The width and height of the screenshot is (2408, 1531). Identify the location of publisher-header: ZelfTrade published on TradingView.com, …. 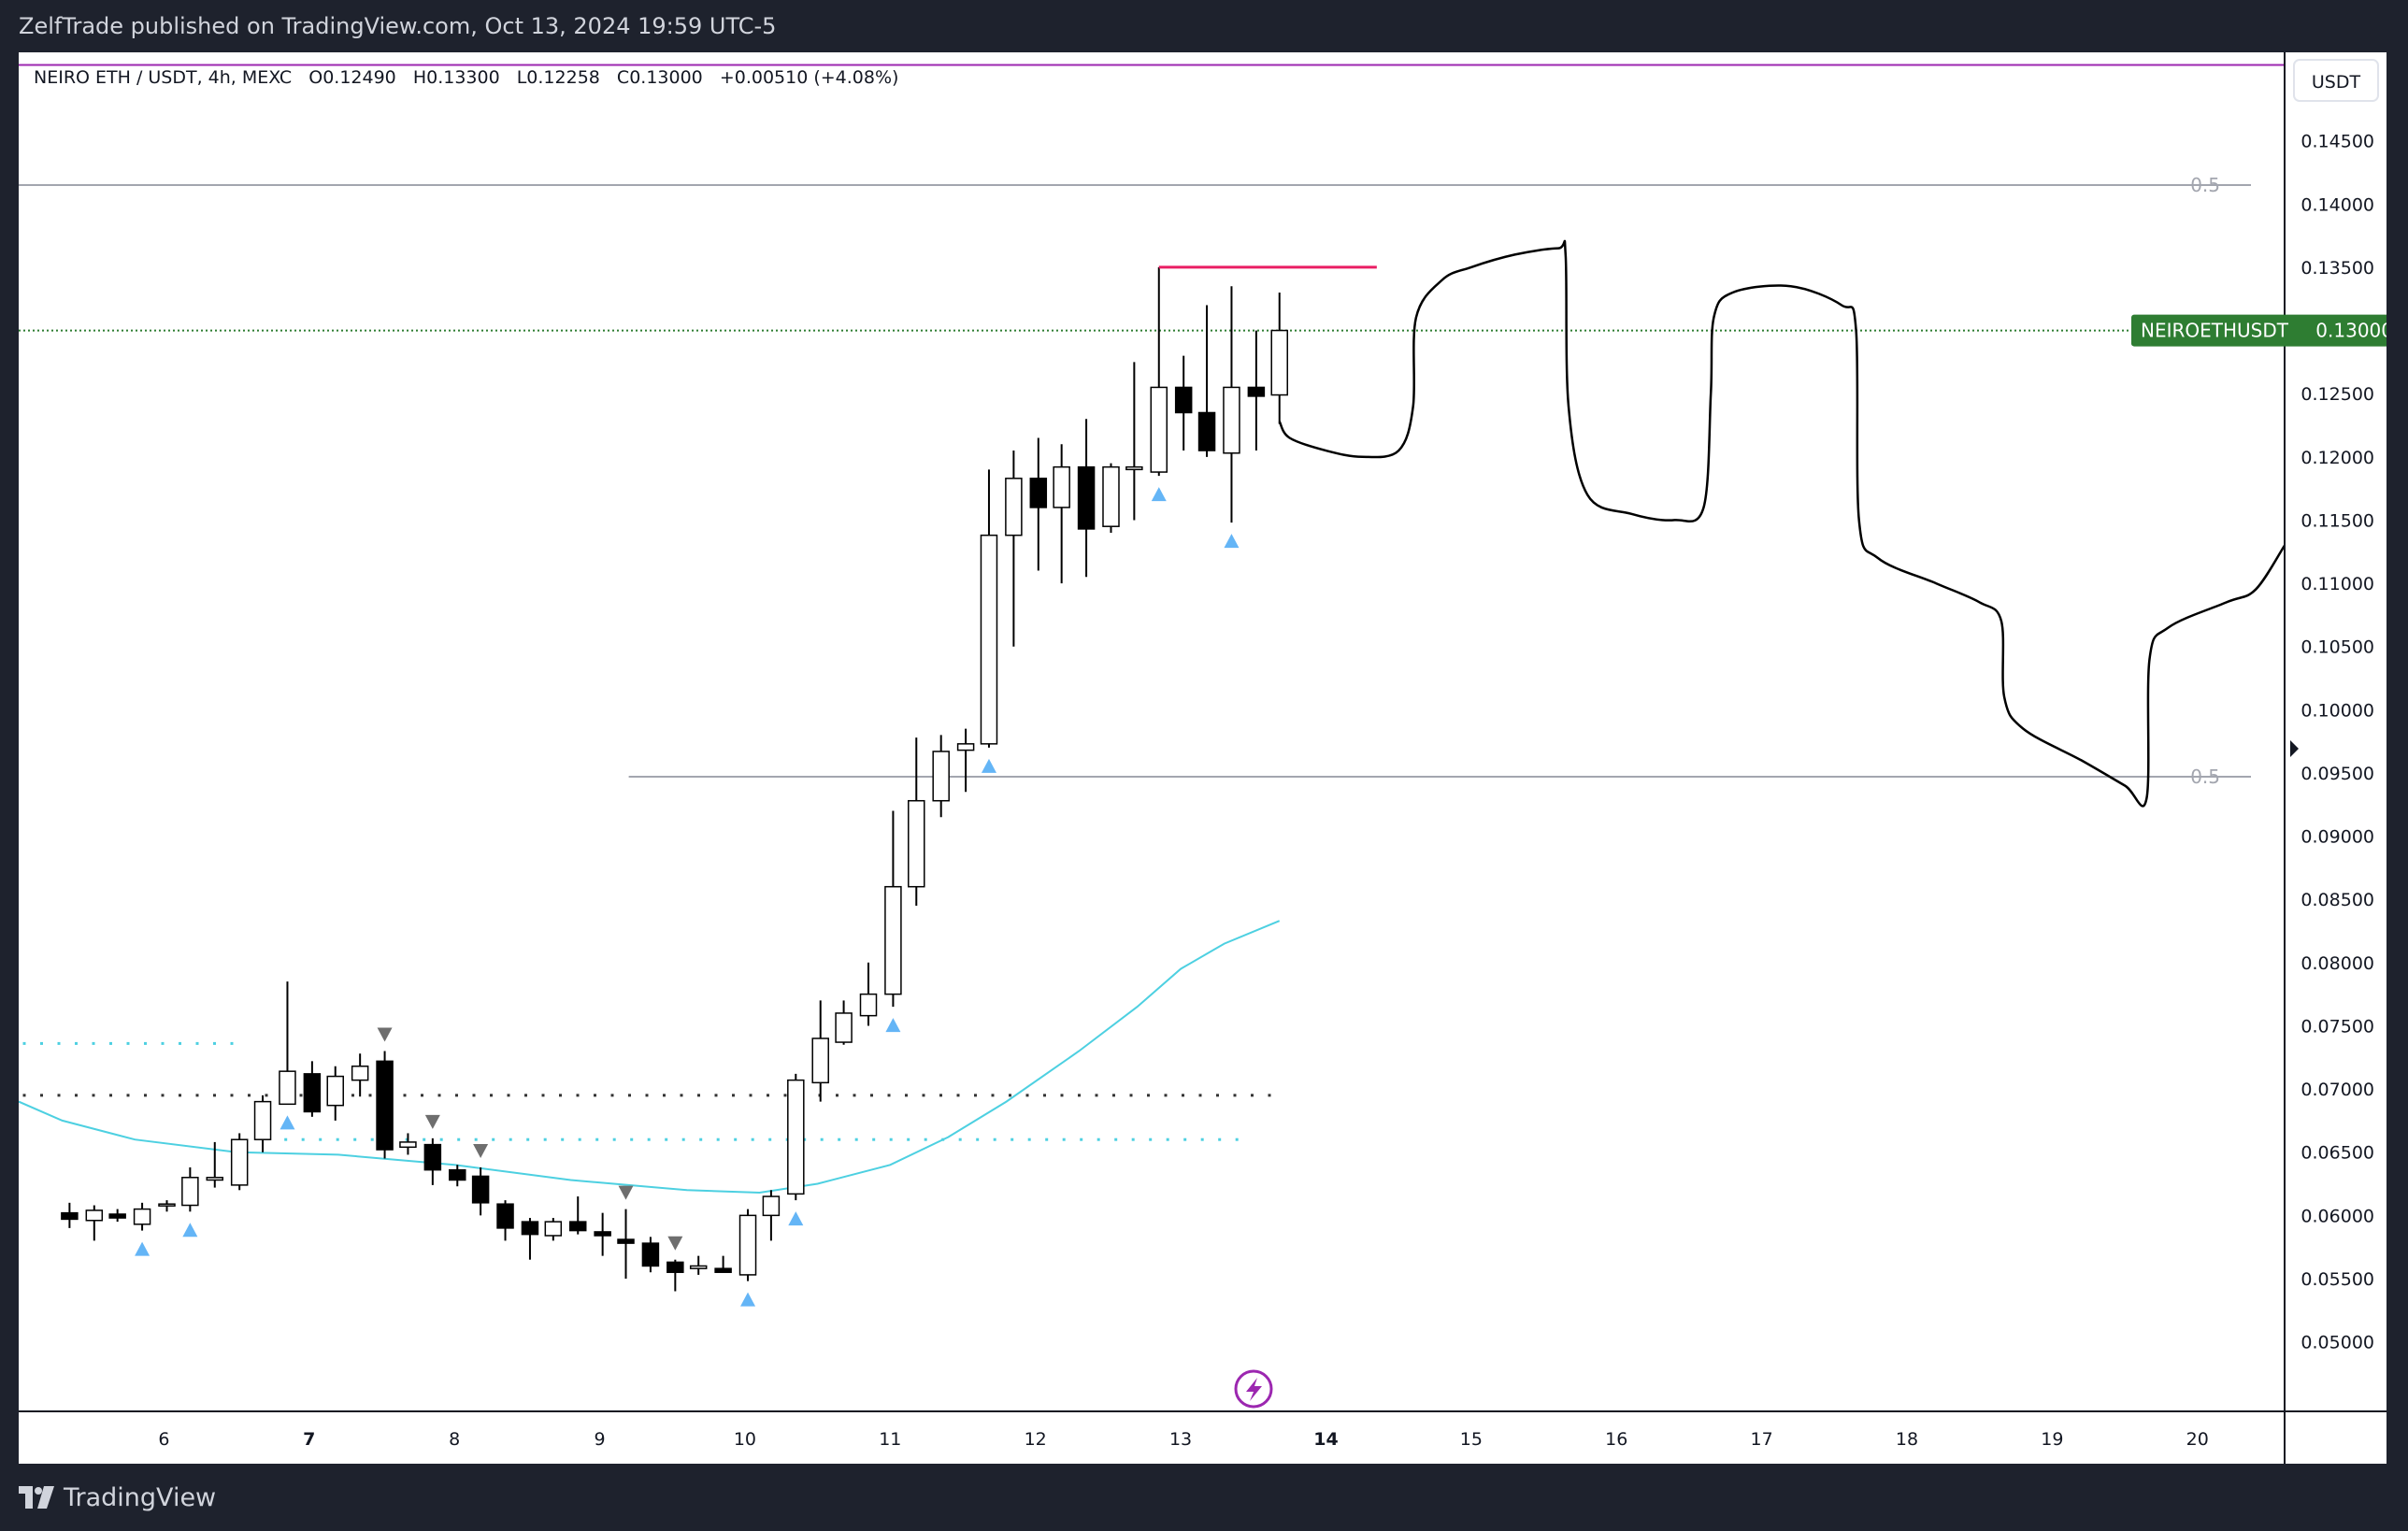
(1204, 26).